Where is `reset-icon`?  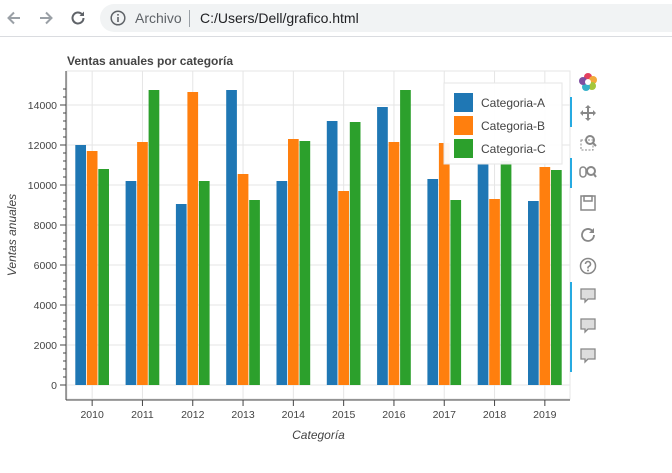 reset-icon is located at coordinates (588, 235).